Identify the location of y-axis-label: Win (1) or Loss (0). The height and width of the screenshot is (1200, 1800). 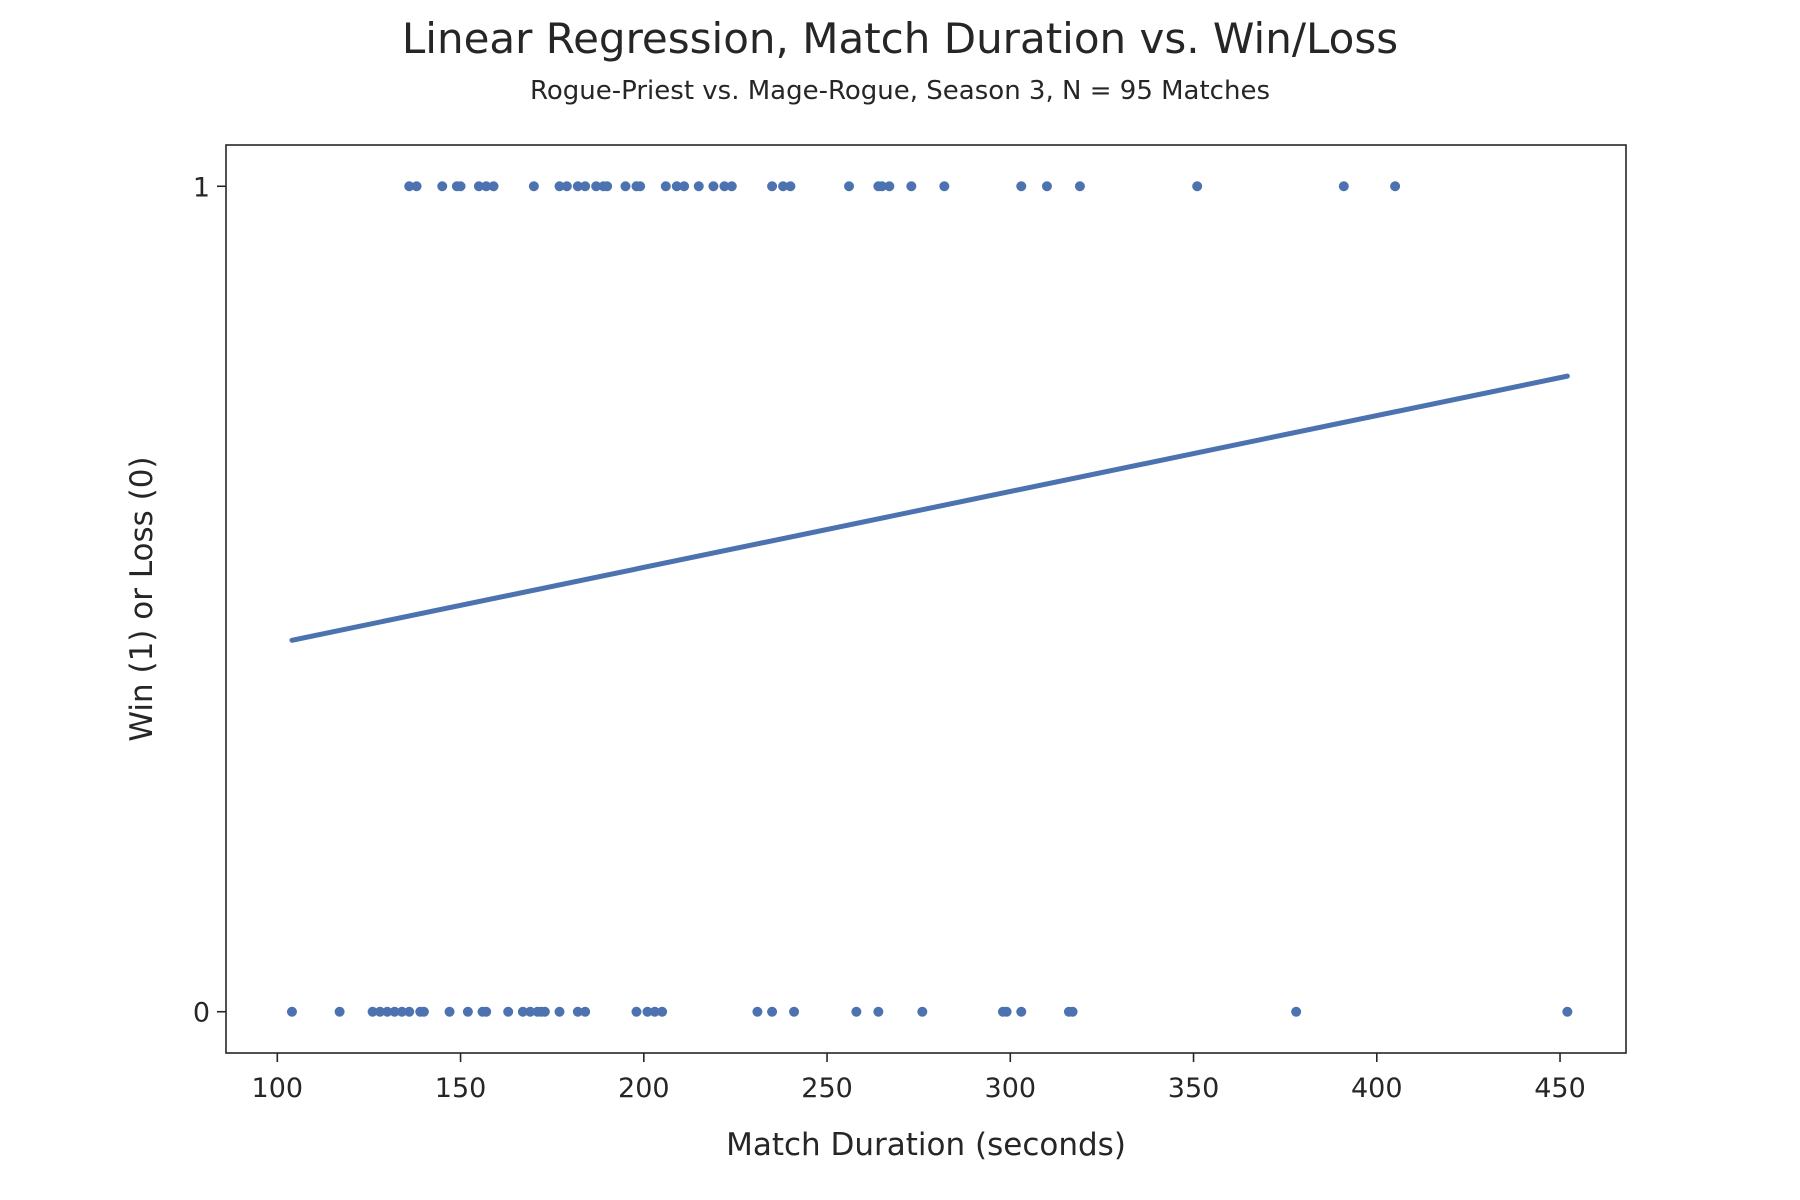
(142, 598).